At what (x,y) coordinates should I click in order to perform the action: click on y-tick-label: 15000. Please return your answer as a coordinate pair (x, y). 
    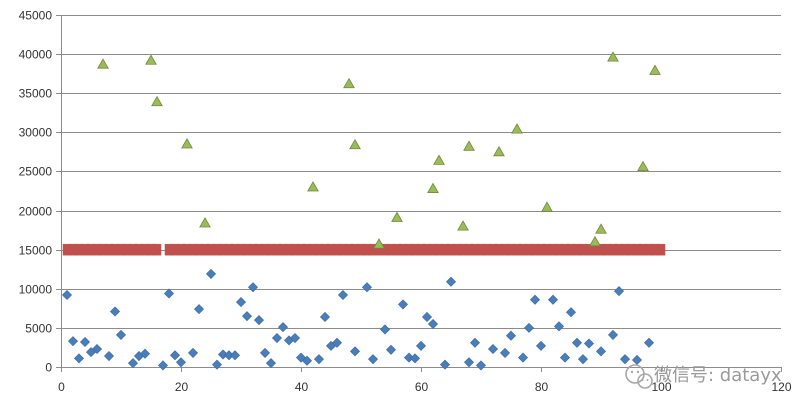
    Looking at the image, I should click on (36, 251).